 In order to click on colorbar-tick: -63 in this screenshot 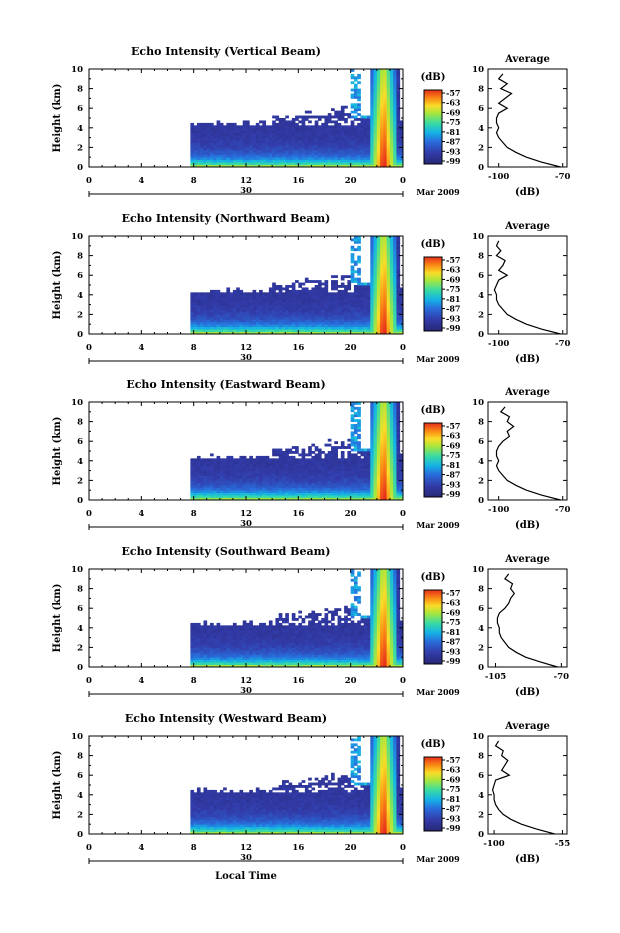, I will do `click(453, 603)`.